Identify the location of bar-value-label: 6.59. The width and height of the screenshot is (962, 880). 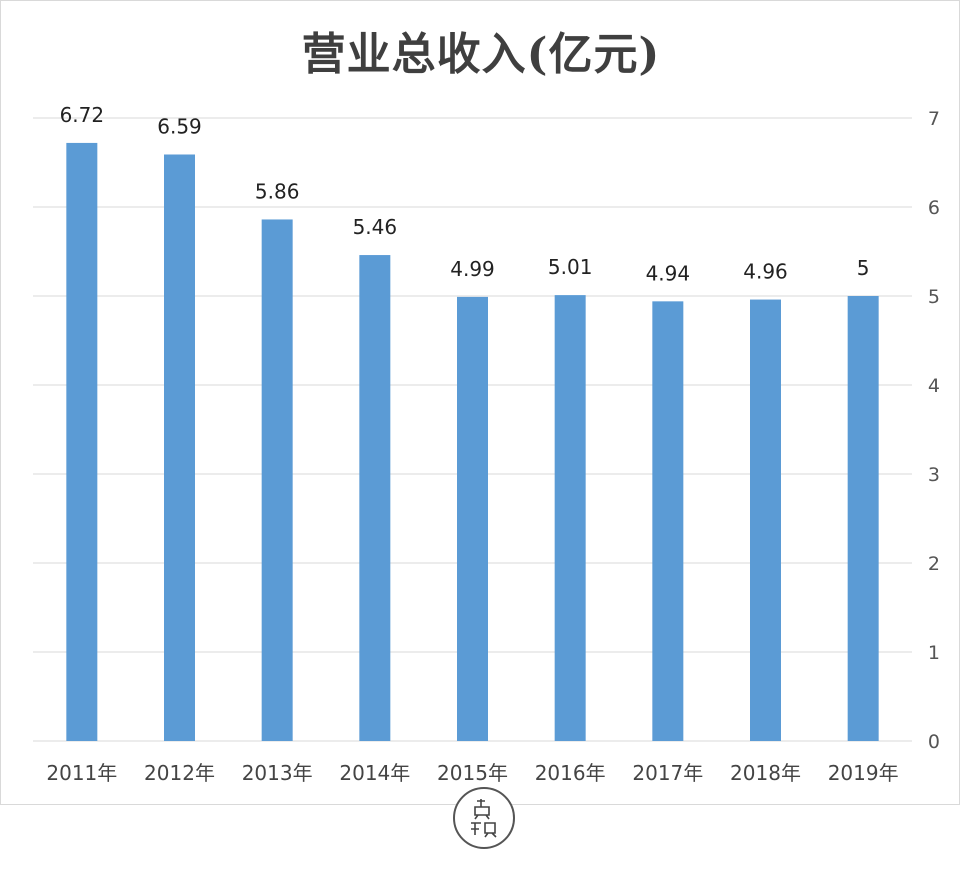
(179, 126).